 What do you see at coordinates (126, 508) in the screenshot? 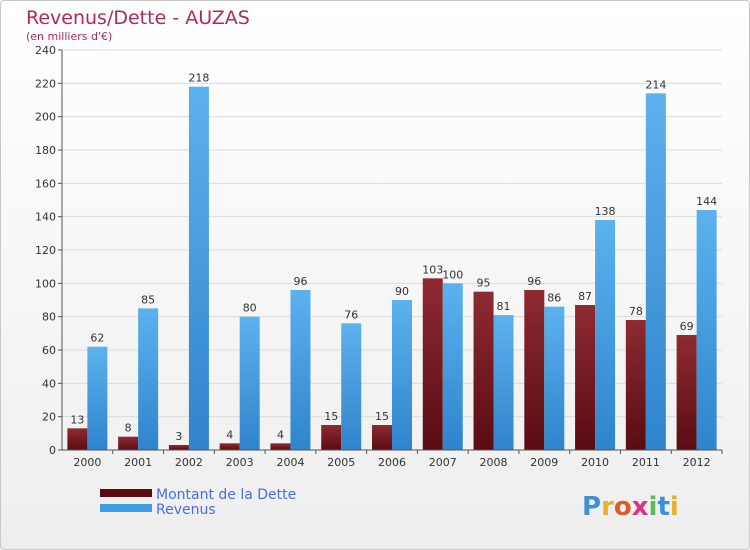
I see `legend-swatch-revenus` at bounding box center [126, 508].